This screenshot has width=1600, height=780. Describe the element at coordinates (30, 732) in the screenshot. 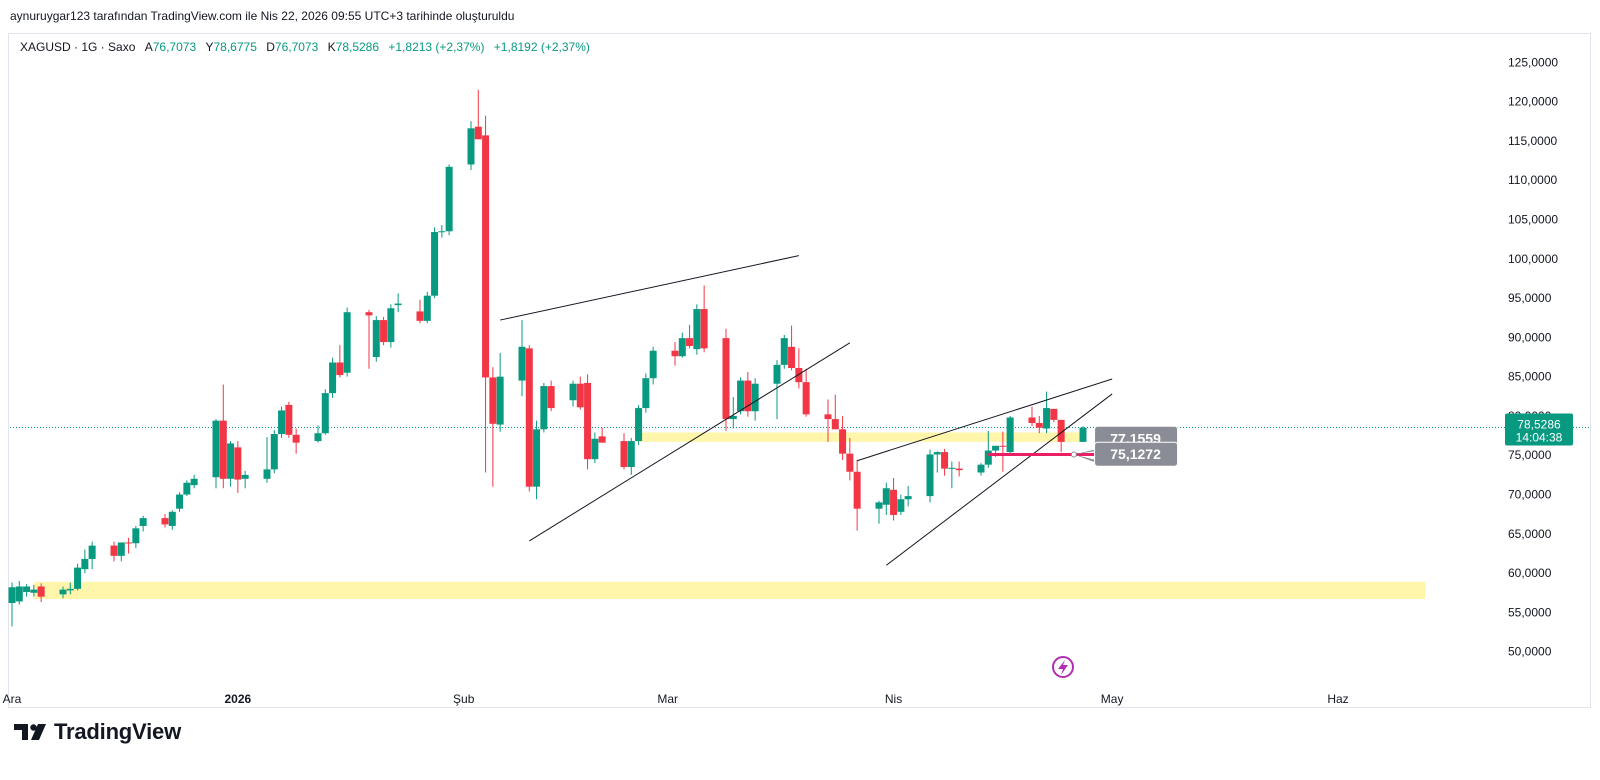

I see `tradingview-logo-icon` at that location.